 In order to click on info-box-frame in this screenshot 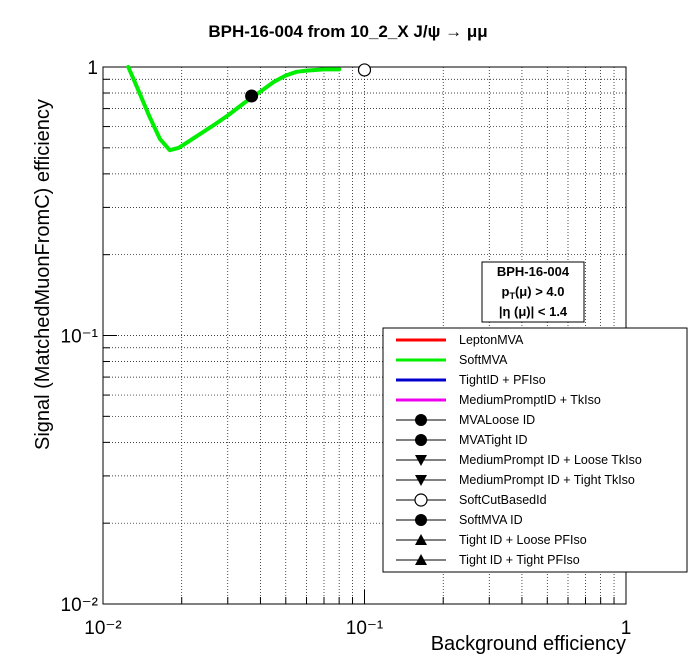, I will do `click(533, 292)`.